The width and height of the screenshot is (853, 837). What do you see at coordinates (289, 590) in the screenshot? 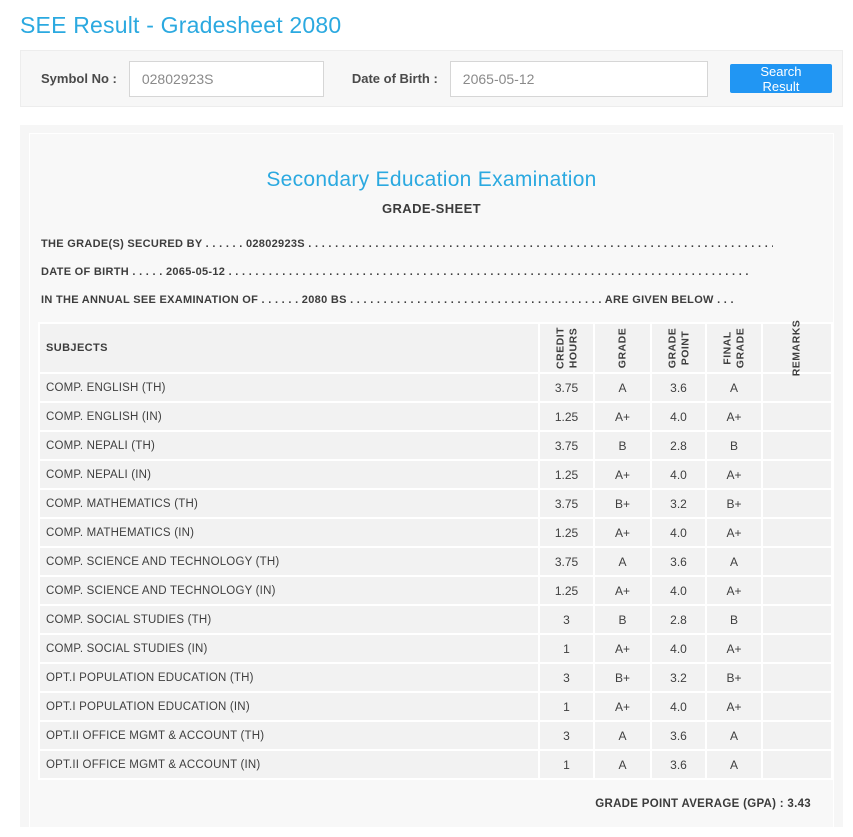
I see `subject-cell: COMP. SCIENCE AND TECHNOLOGY (IN)` at bounding box center [289, 590].